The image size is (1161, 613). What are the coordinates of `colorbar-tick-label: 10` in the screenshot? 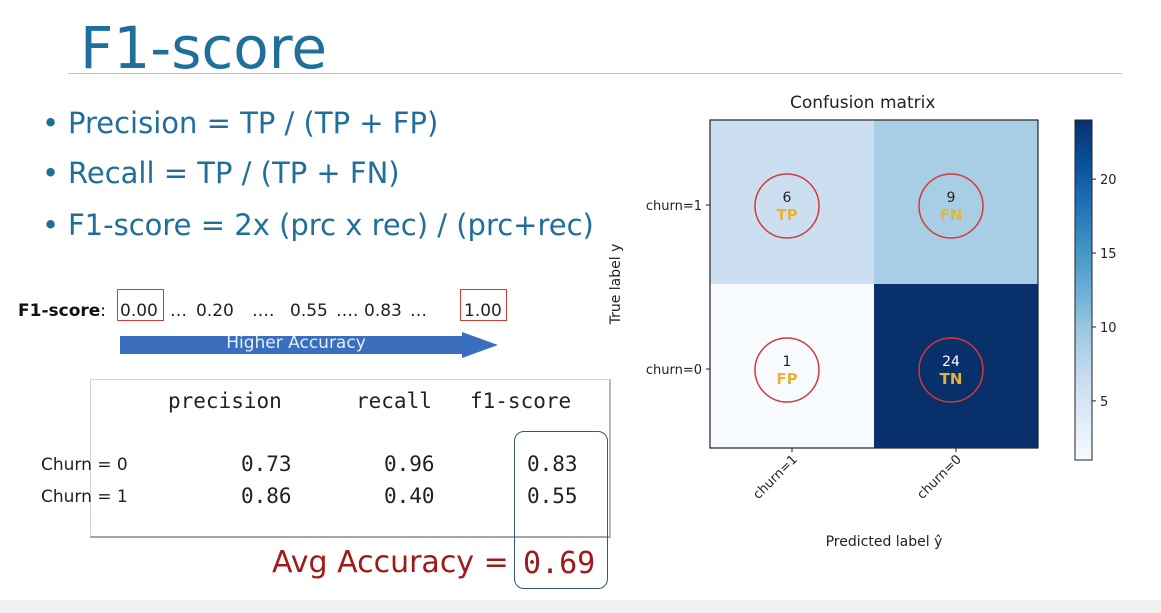 It's located at (1108, 328).